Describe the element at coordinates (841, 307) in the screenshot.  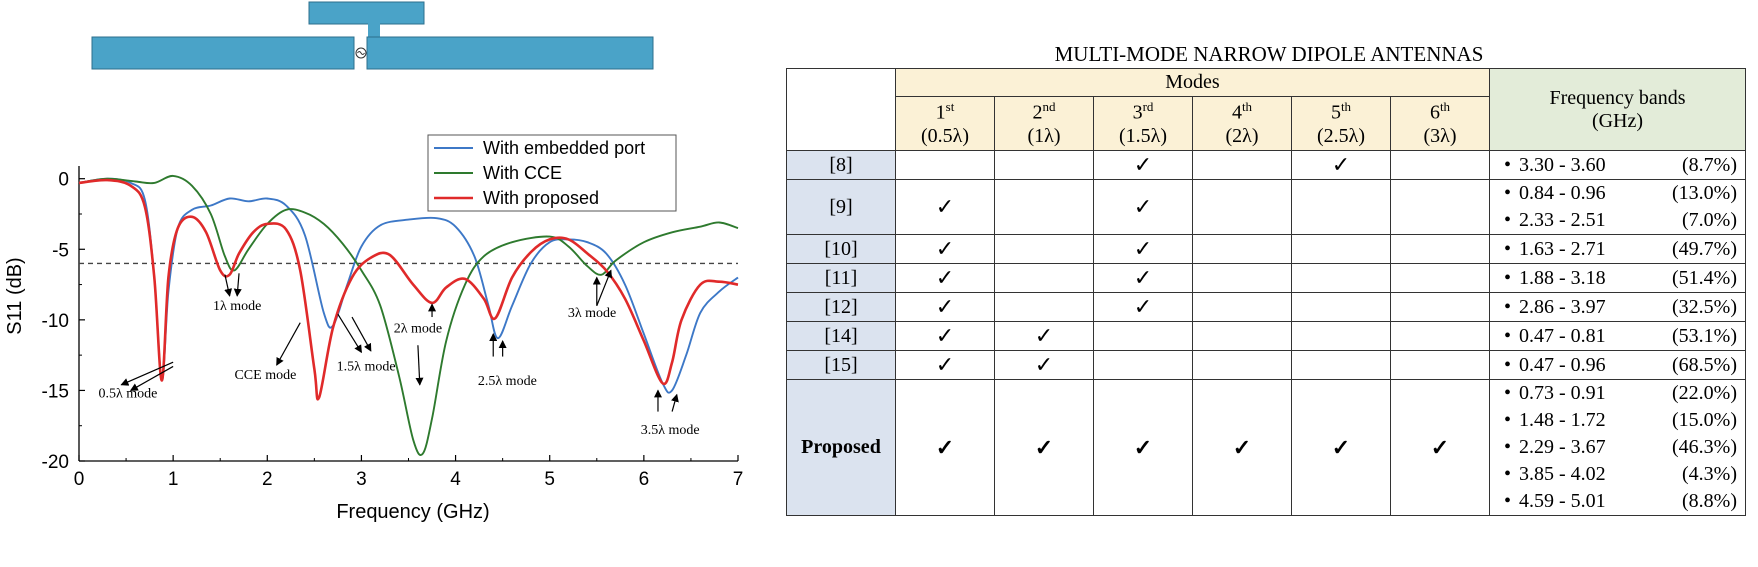
I see `reference-cell: [12]` at that location.